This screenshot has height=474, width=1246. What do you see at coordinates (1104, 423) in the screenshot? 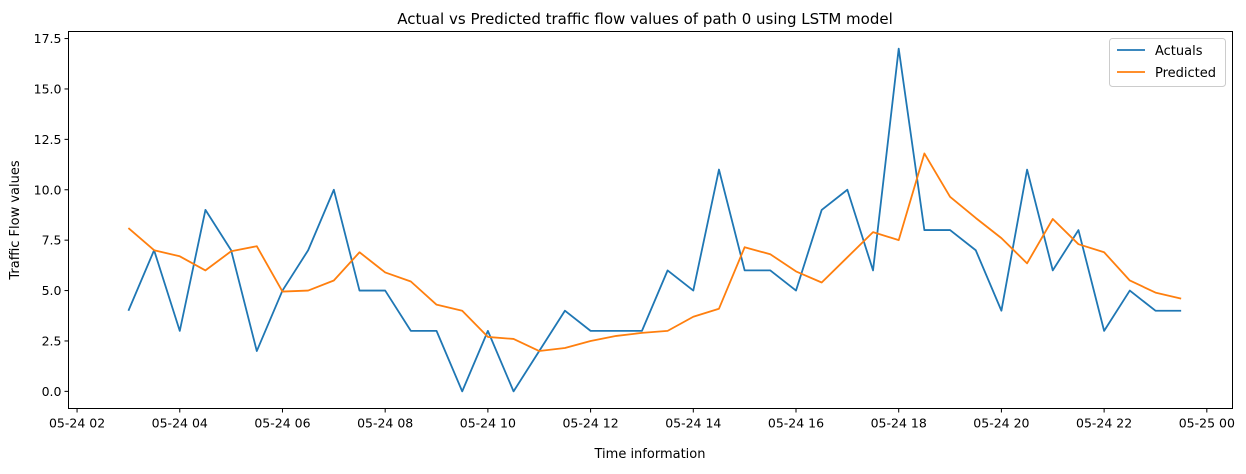
I see `x-tick-label: 05-24 22` at bounding box center [1104, 423].